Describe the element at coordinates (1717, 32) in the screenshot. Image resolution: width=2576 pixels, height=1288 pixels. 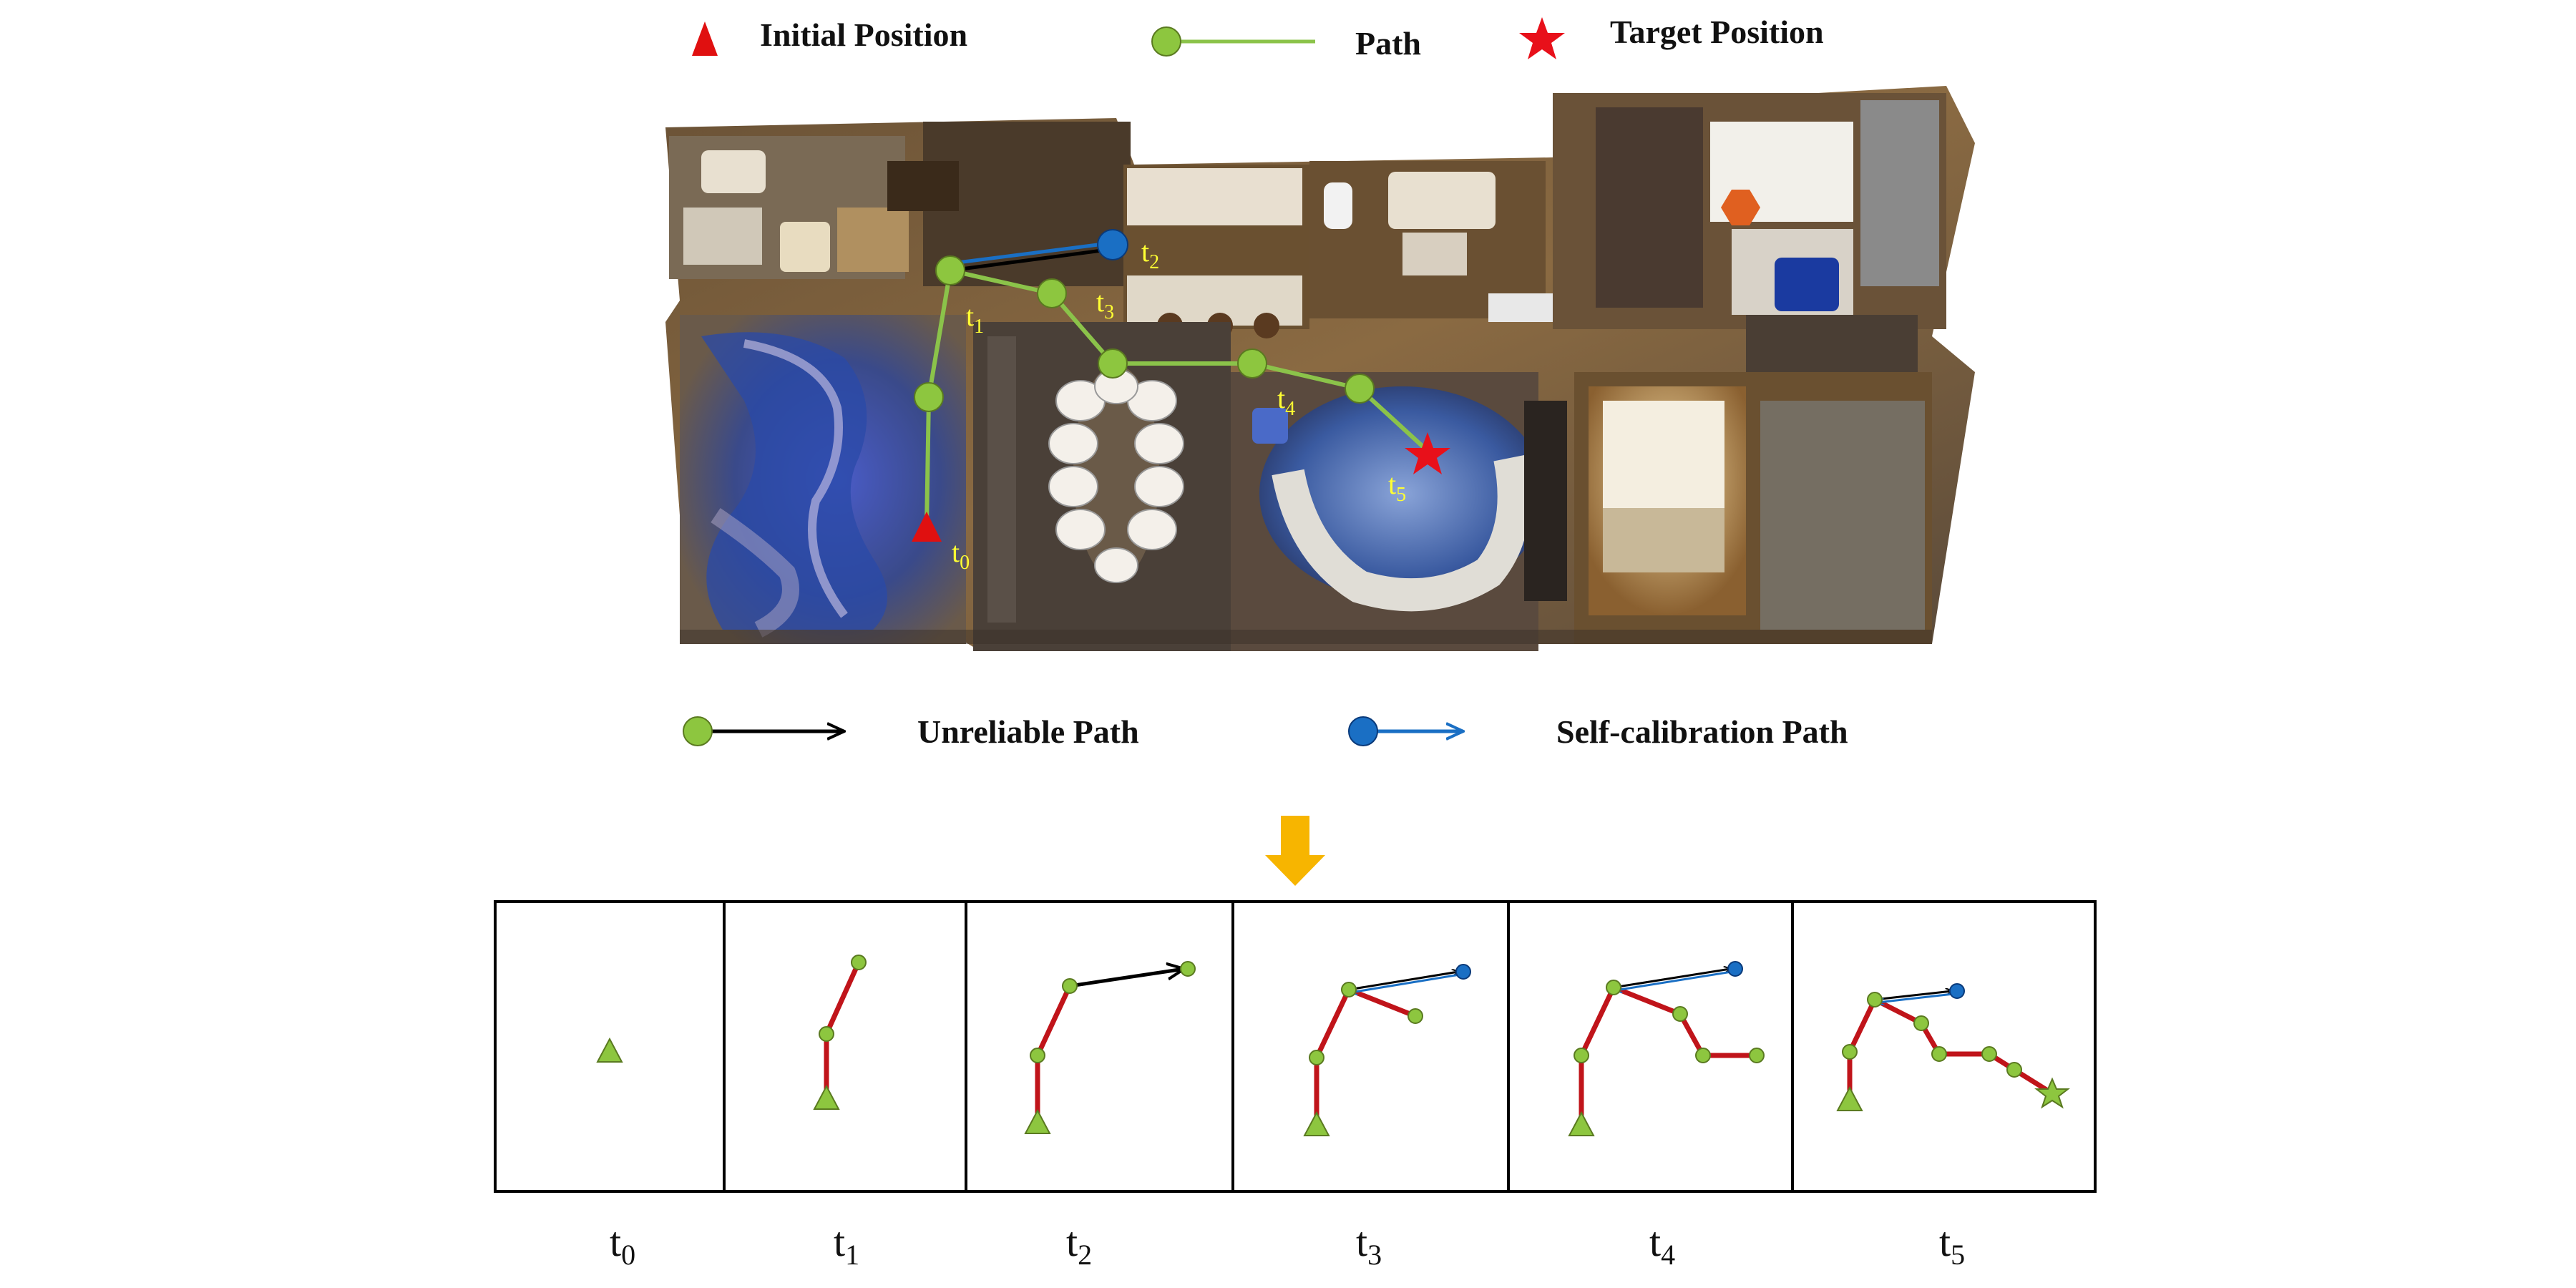
I see `legend-target-label: Target Position` at that location.